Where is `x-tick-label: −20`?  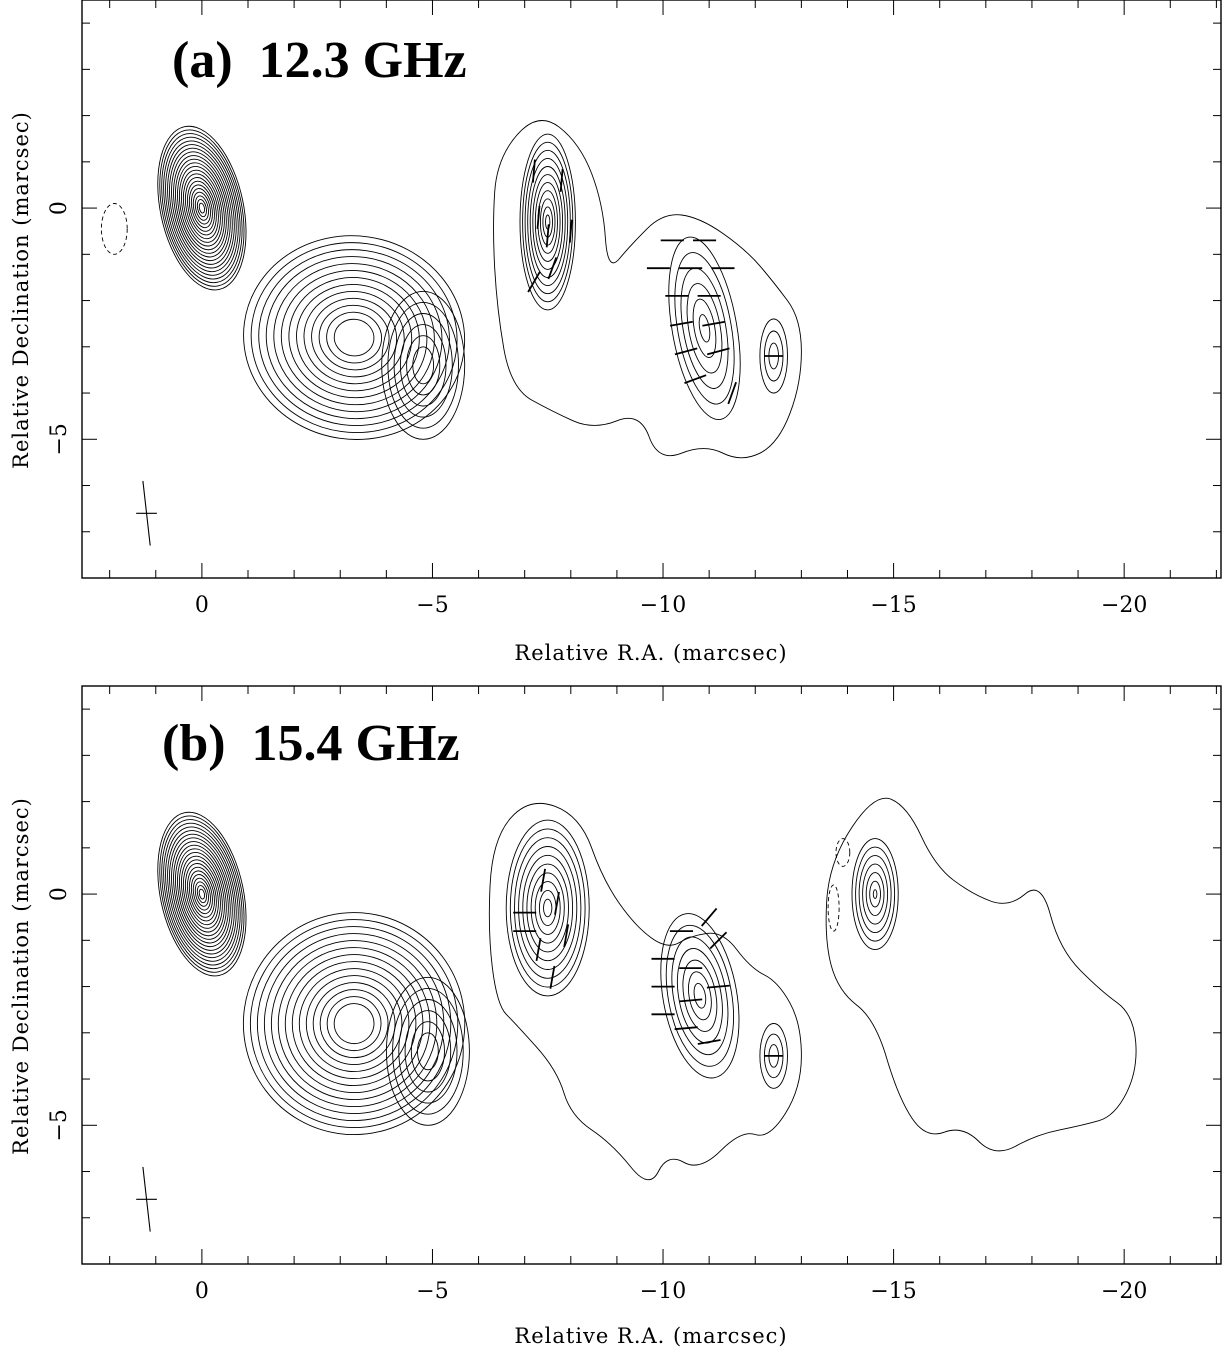 x-tick-label: −20 is located at coordinates (1124, 1291).